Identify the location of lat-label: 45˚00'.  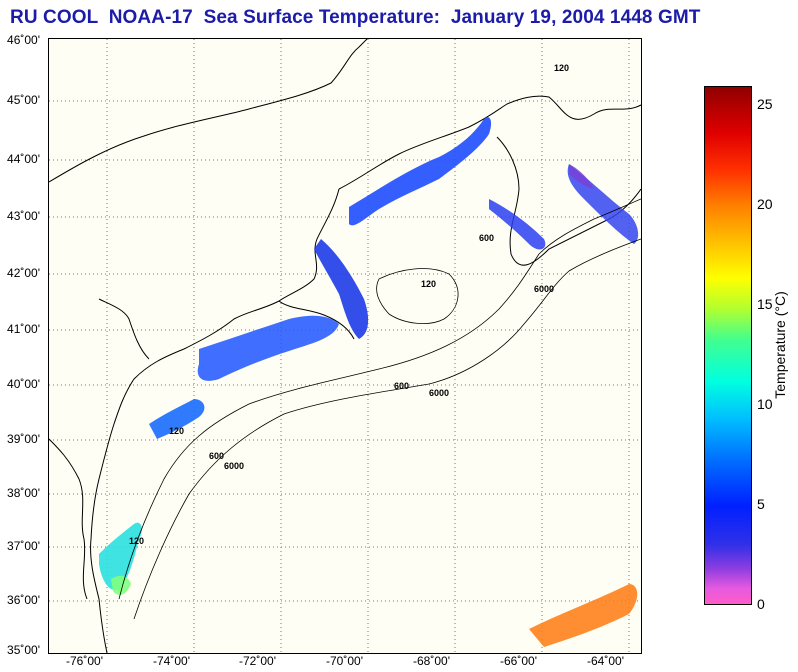
(23, 100).